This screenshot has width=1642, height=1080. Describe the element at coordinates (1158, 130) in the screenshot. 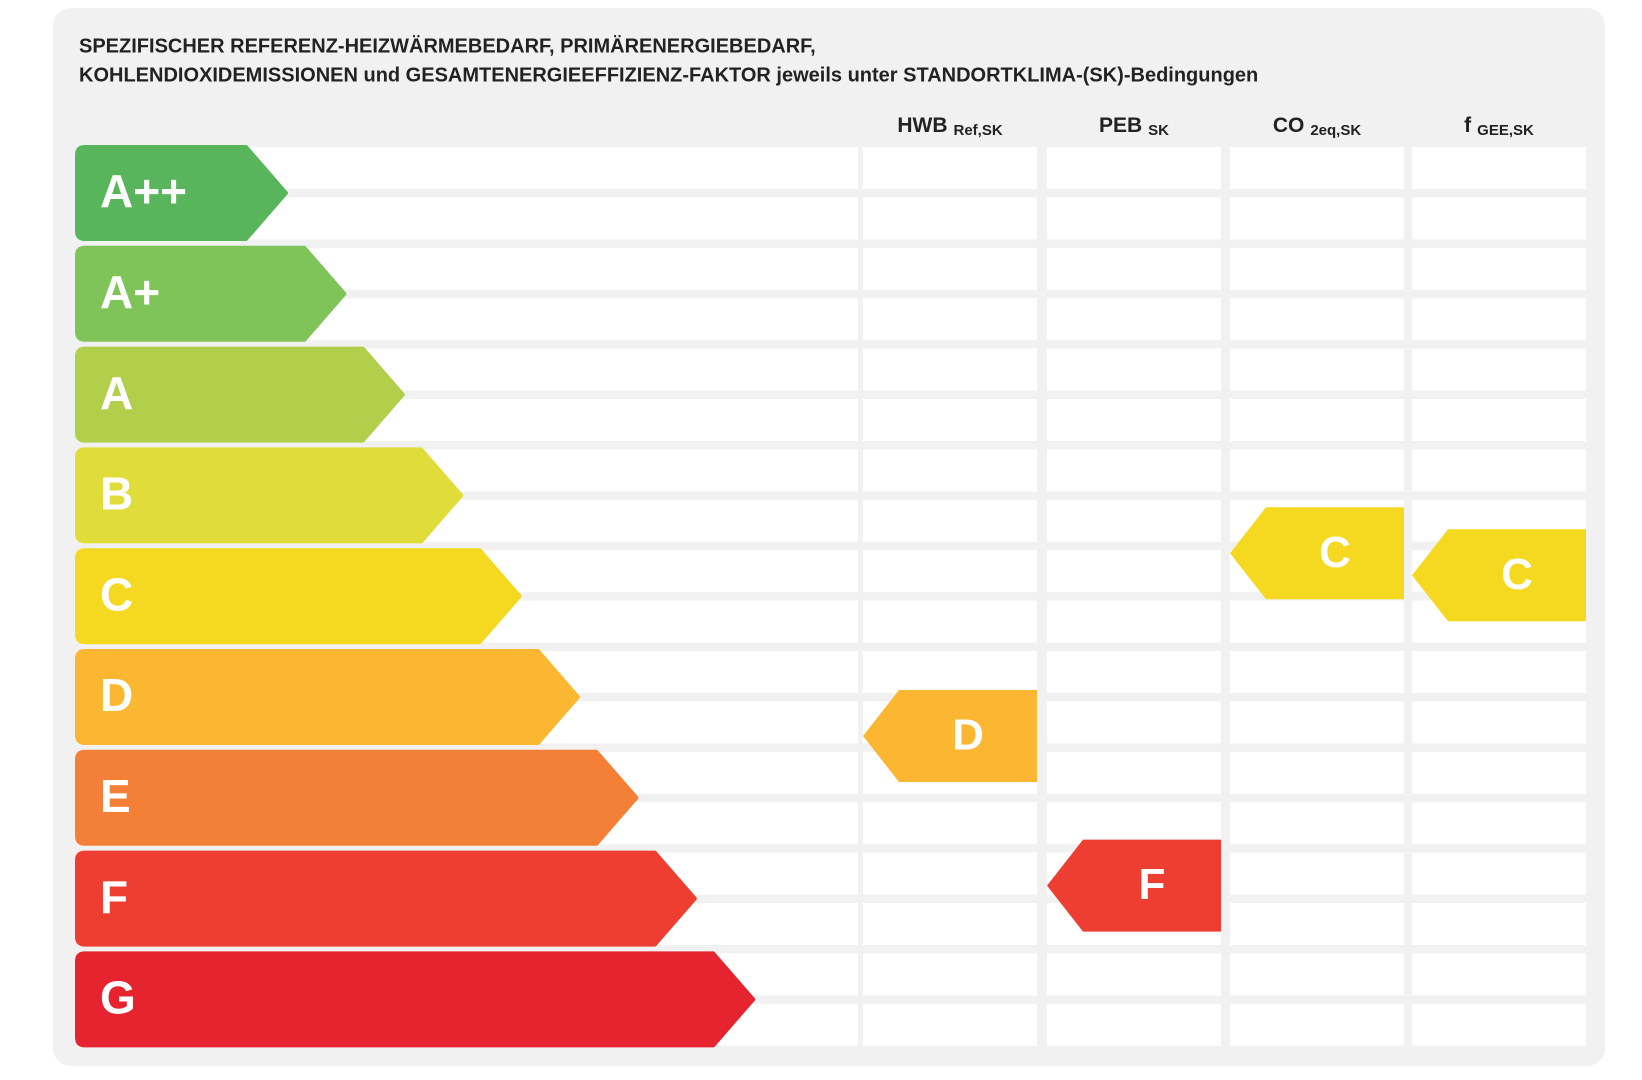

I see `column-subscript: SK` at that location.